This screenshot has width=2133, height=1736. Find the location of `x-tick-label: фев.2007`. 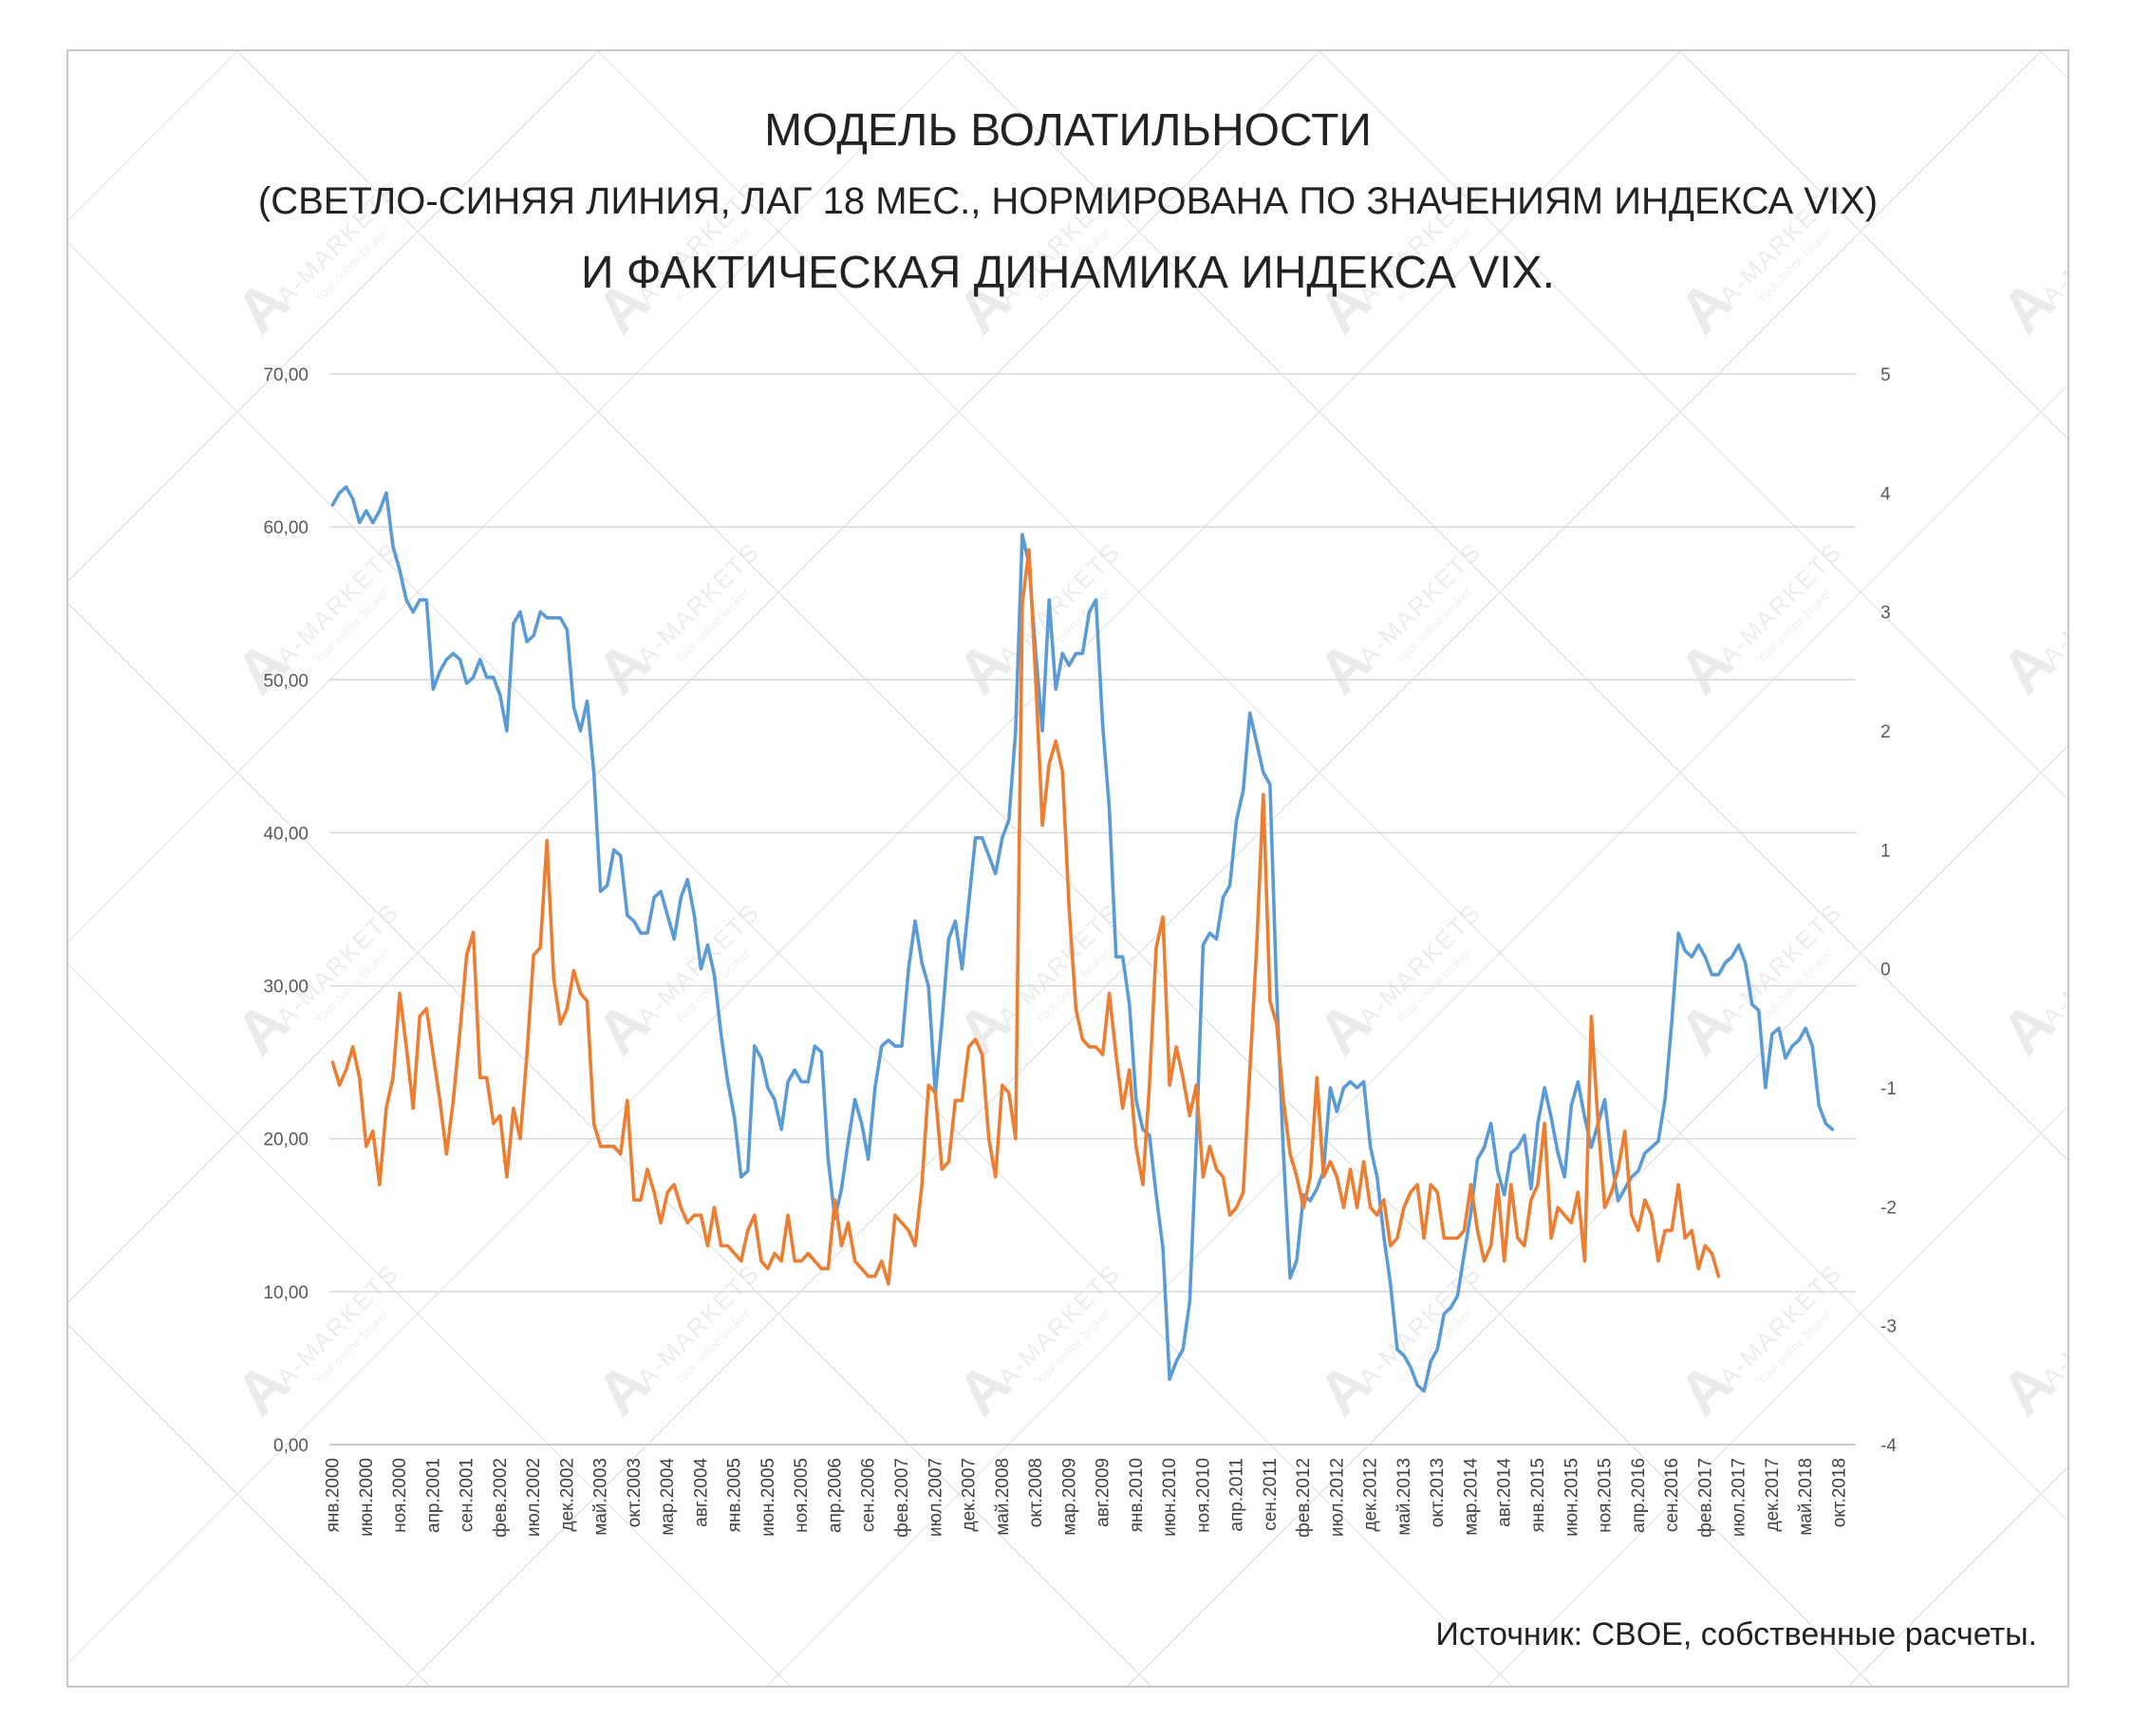

x-tick-label: фев.2007 is located at coordinates (902, 1498).